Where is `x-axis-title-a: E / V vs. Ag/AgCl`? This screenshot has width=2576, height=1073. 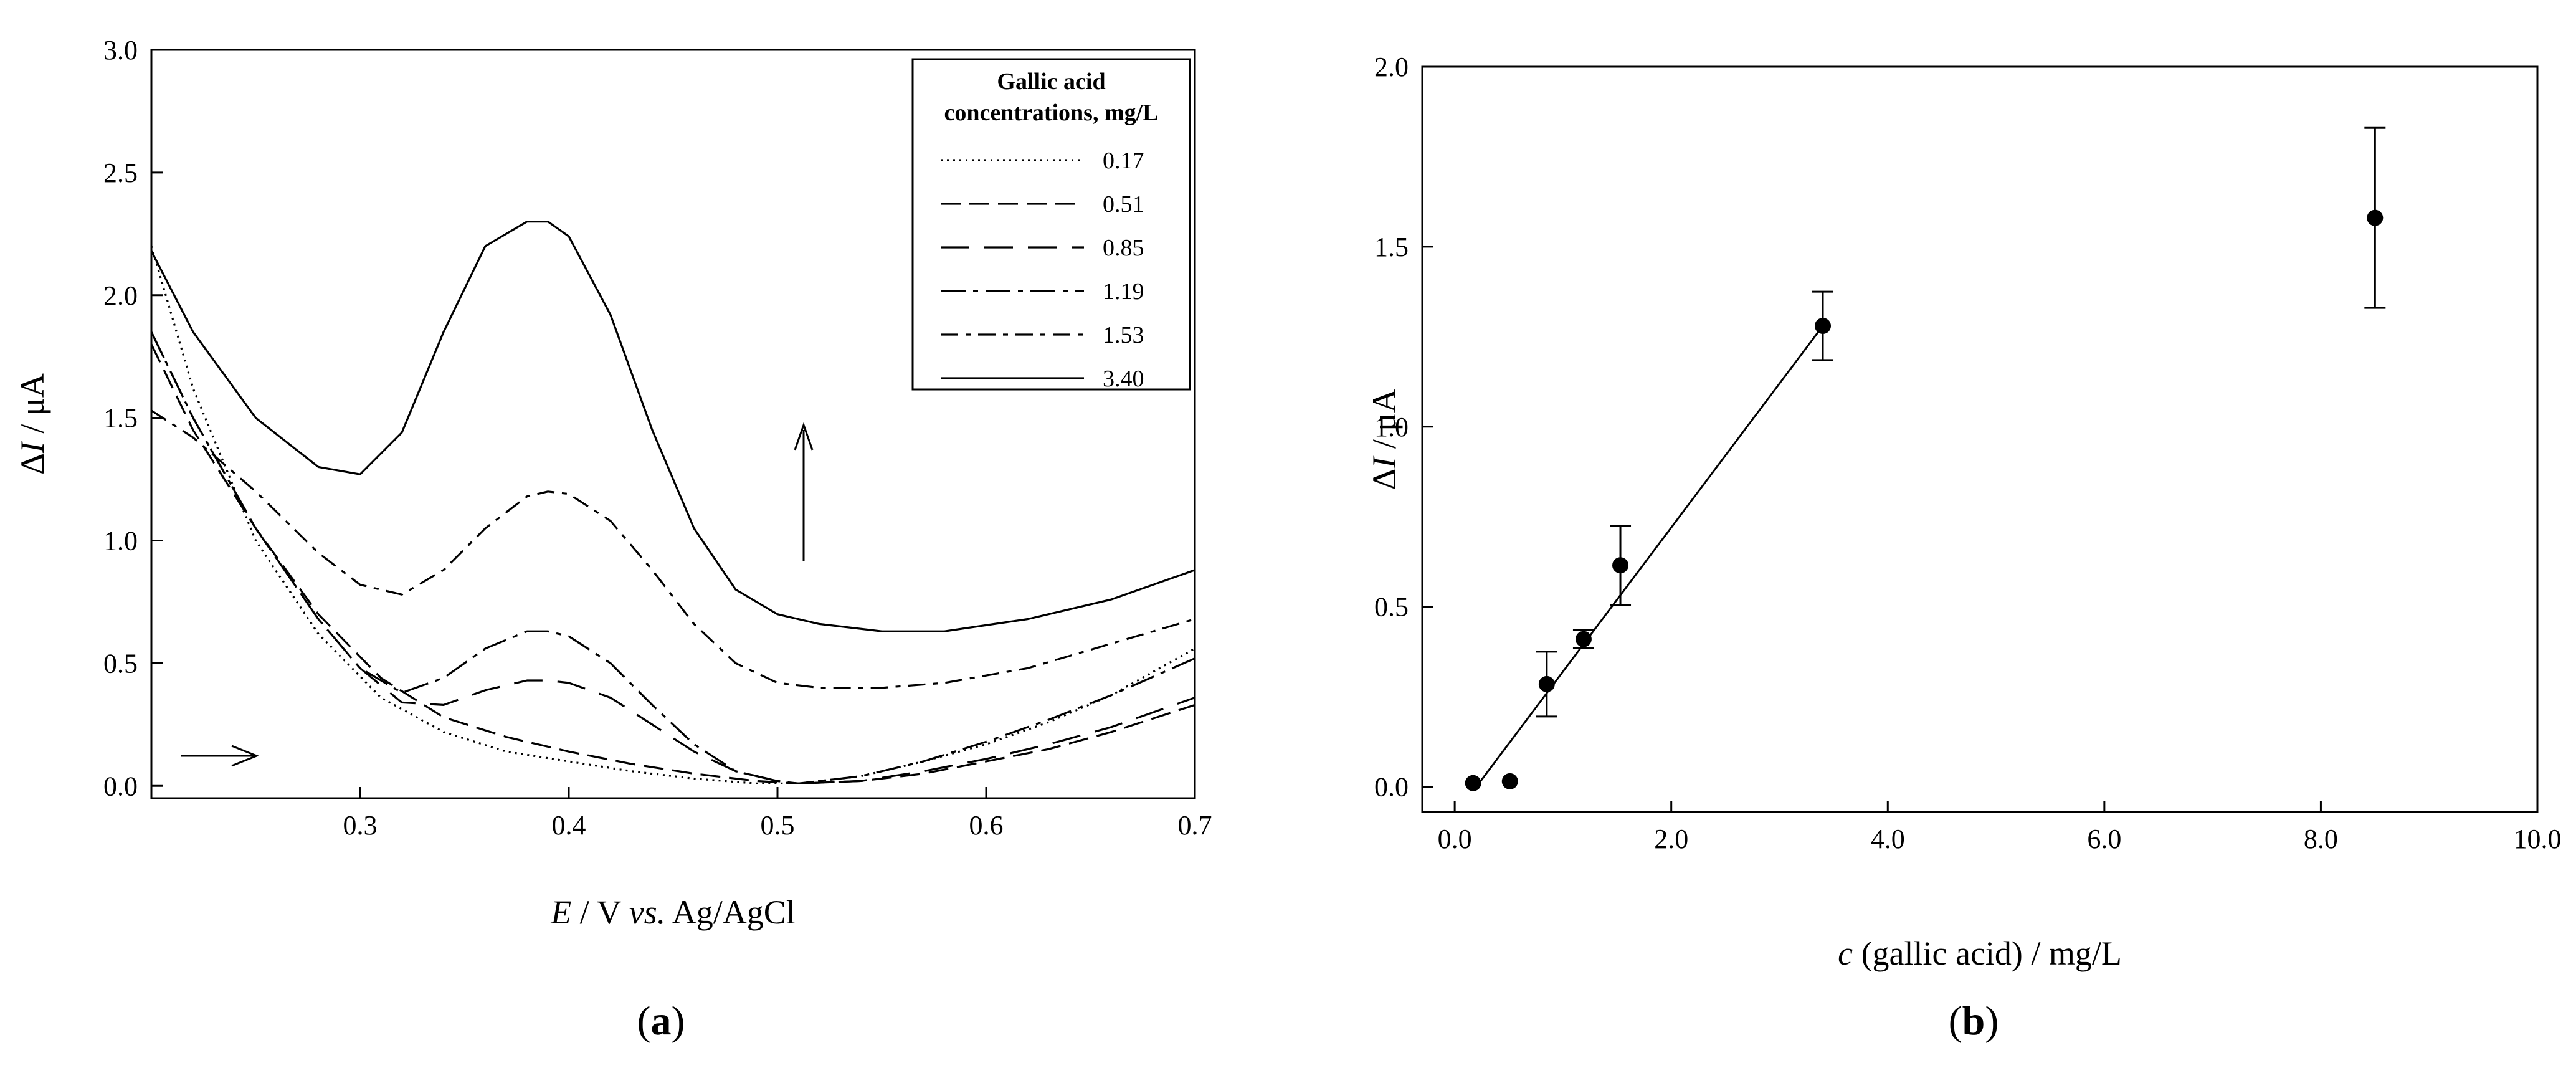 x-axis-title-a: E / V vs. Ag/AgCl is located at coordinates (673, 912).